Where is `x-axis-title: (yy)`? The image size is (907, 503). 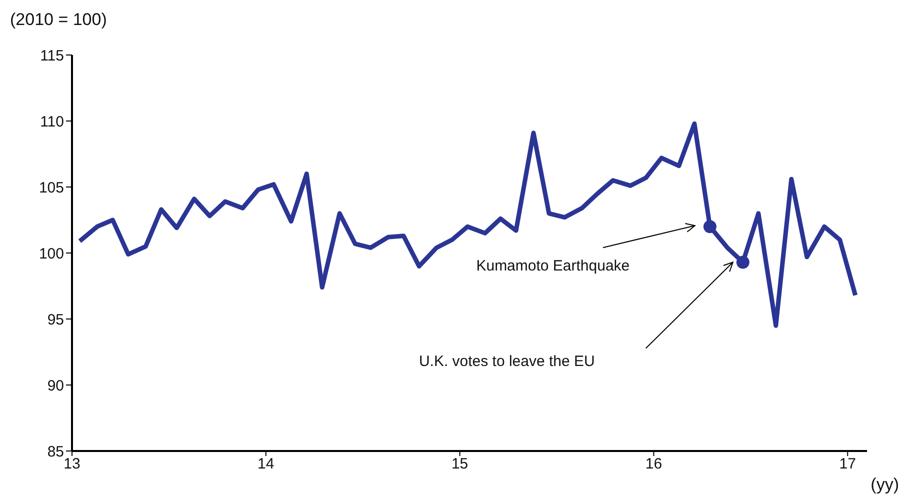 x-axis-title: (yy) is located at coordinates (884, 485).